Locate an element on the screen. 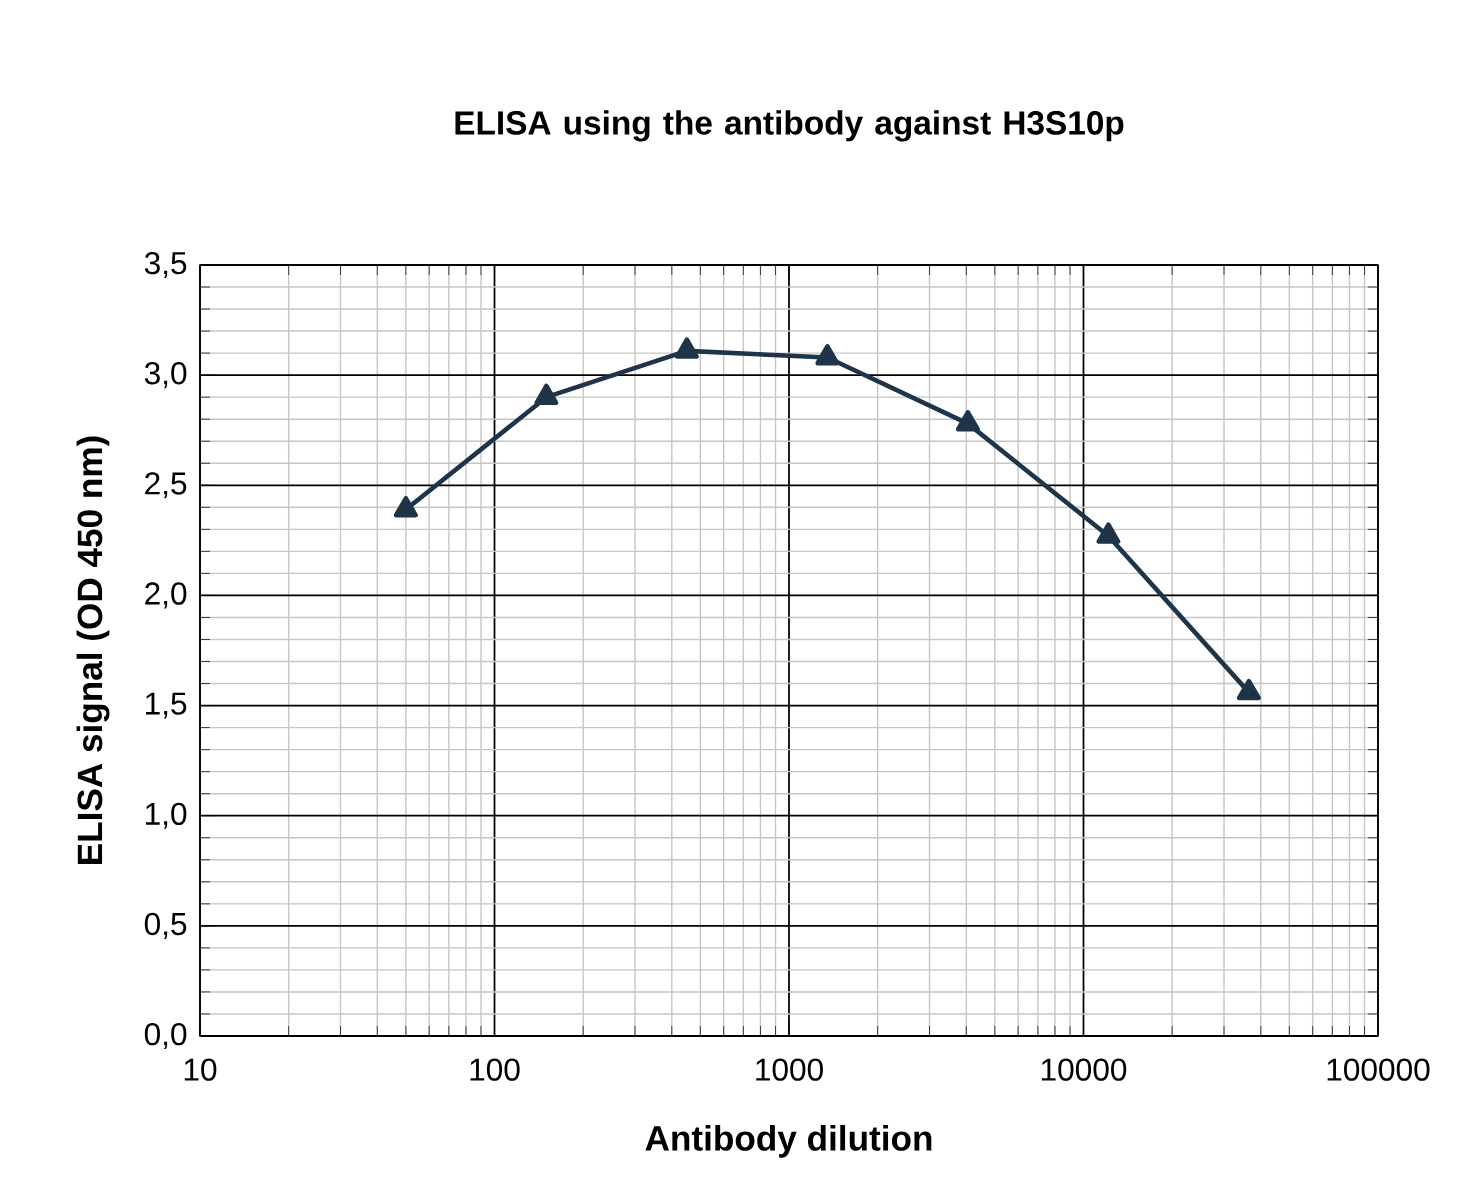 The height and width of the screenshot is (1198, 1481). x-tick-label: 100000 is located at coordinates (1378, 1069).